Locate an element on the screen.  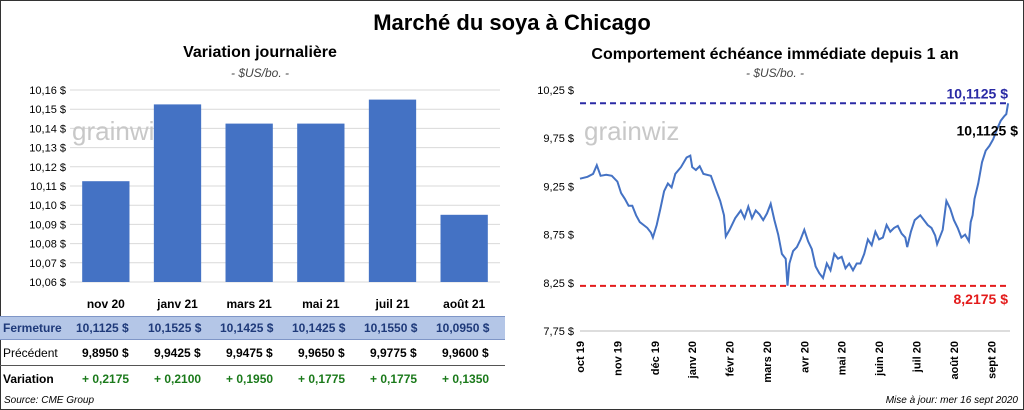
main-title: Marché du soya à Chicago is located at coordinates (512, 22).